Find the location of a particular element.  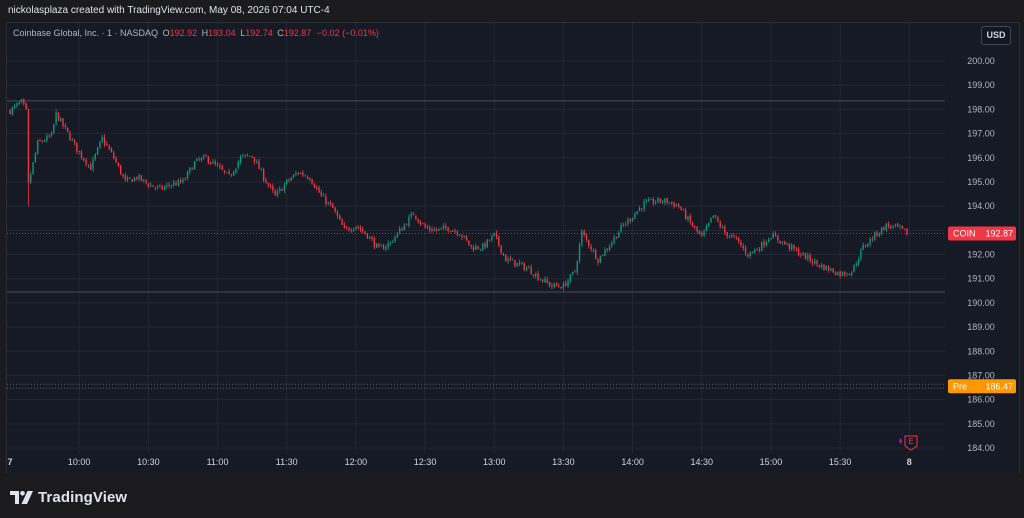

x-tick-label: 12:30 is located at coordinates (425, 462).